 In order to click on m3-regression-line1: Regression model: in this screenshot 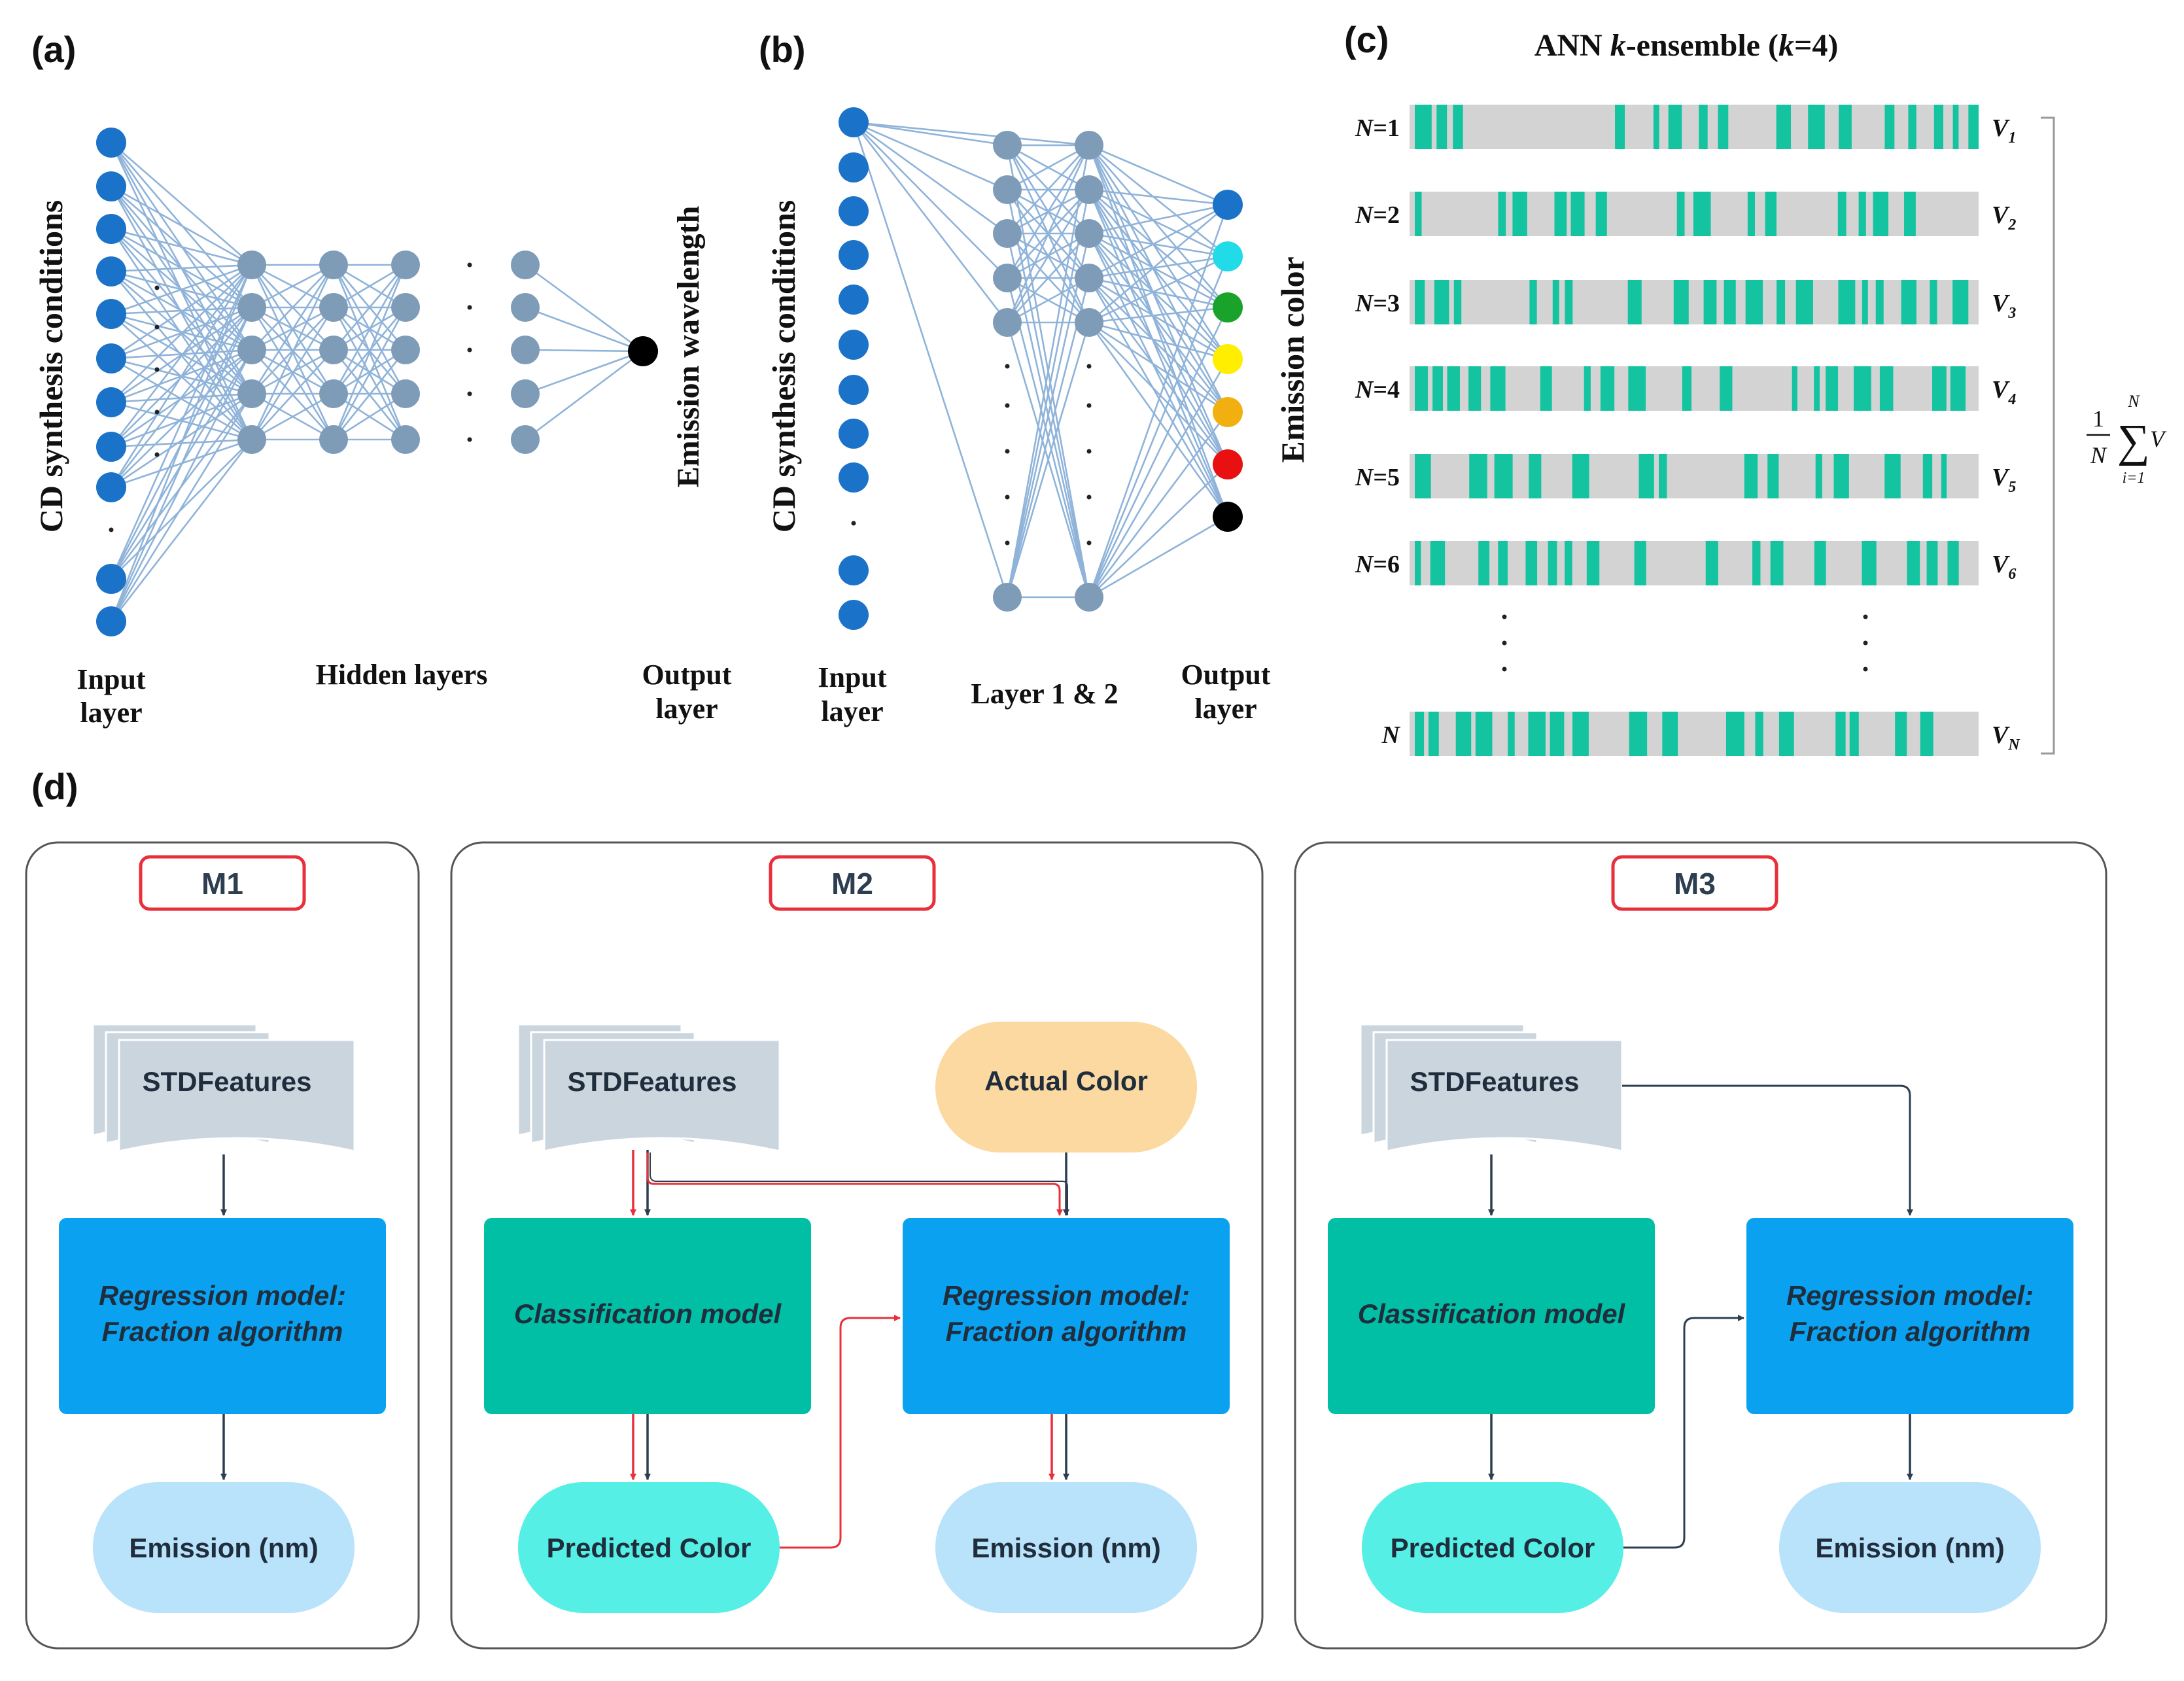, I will do `click(1910, 1295)`.